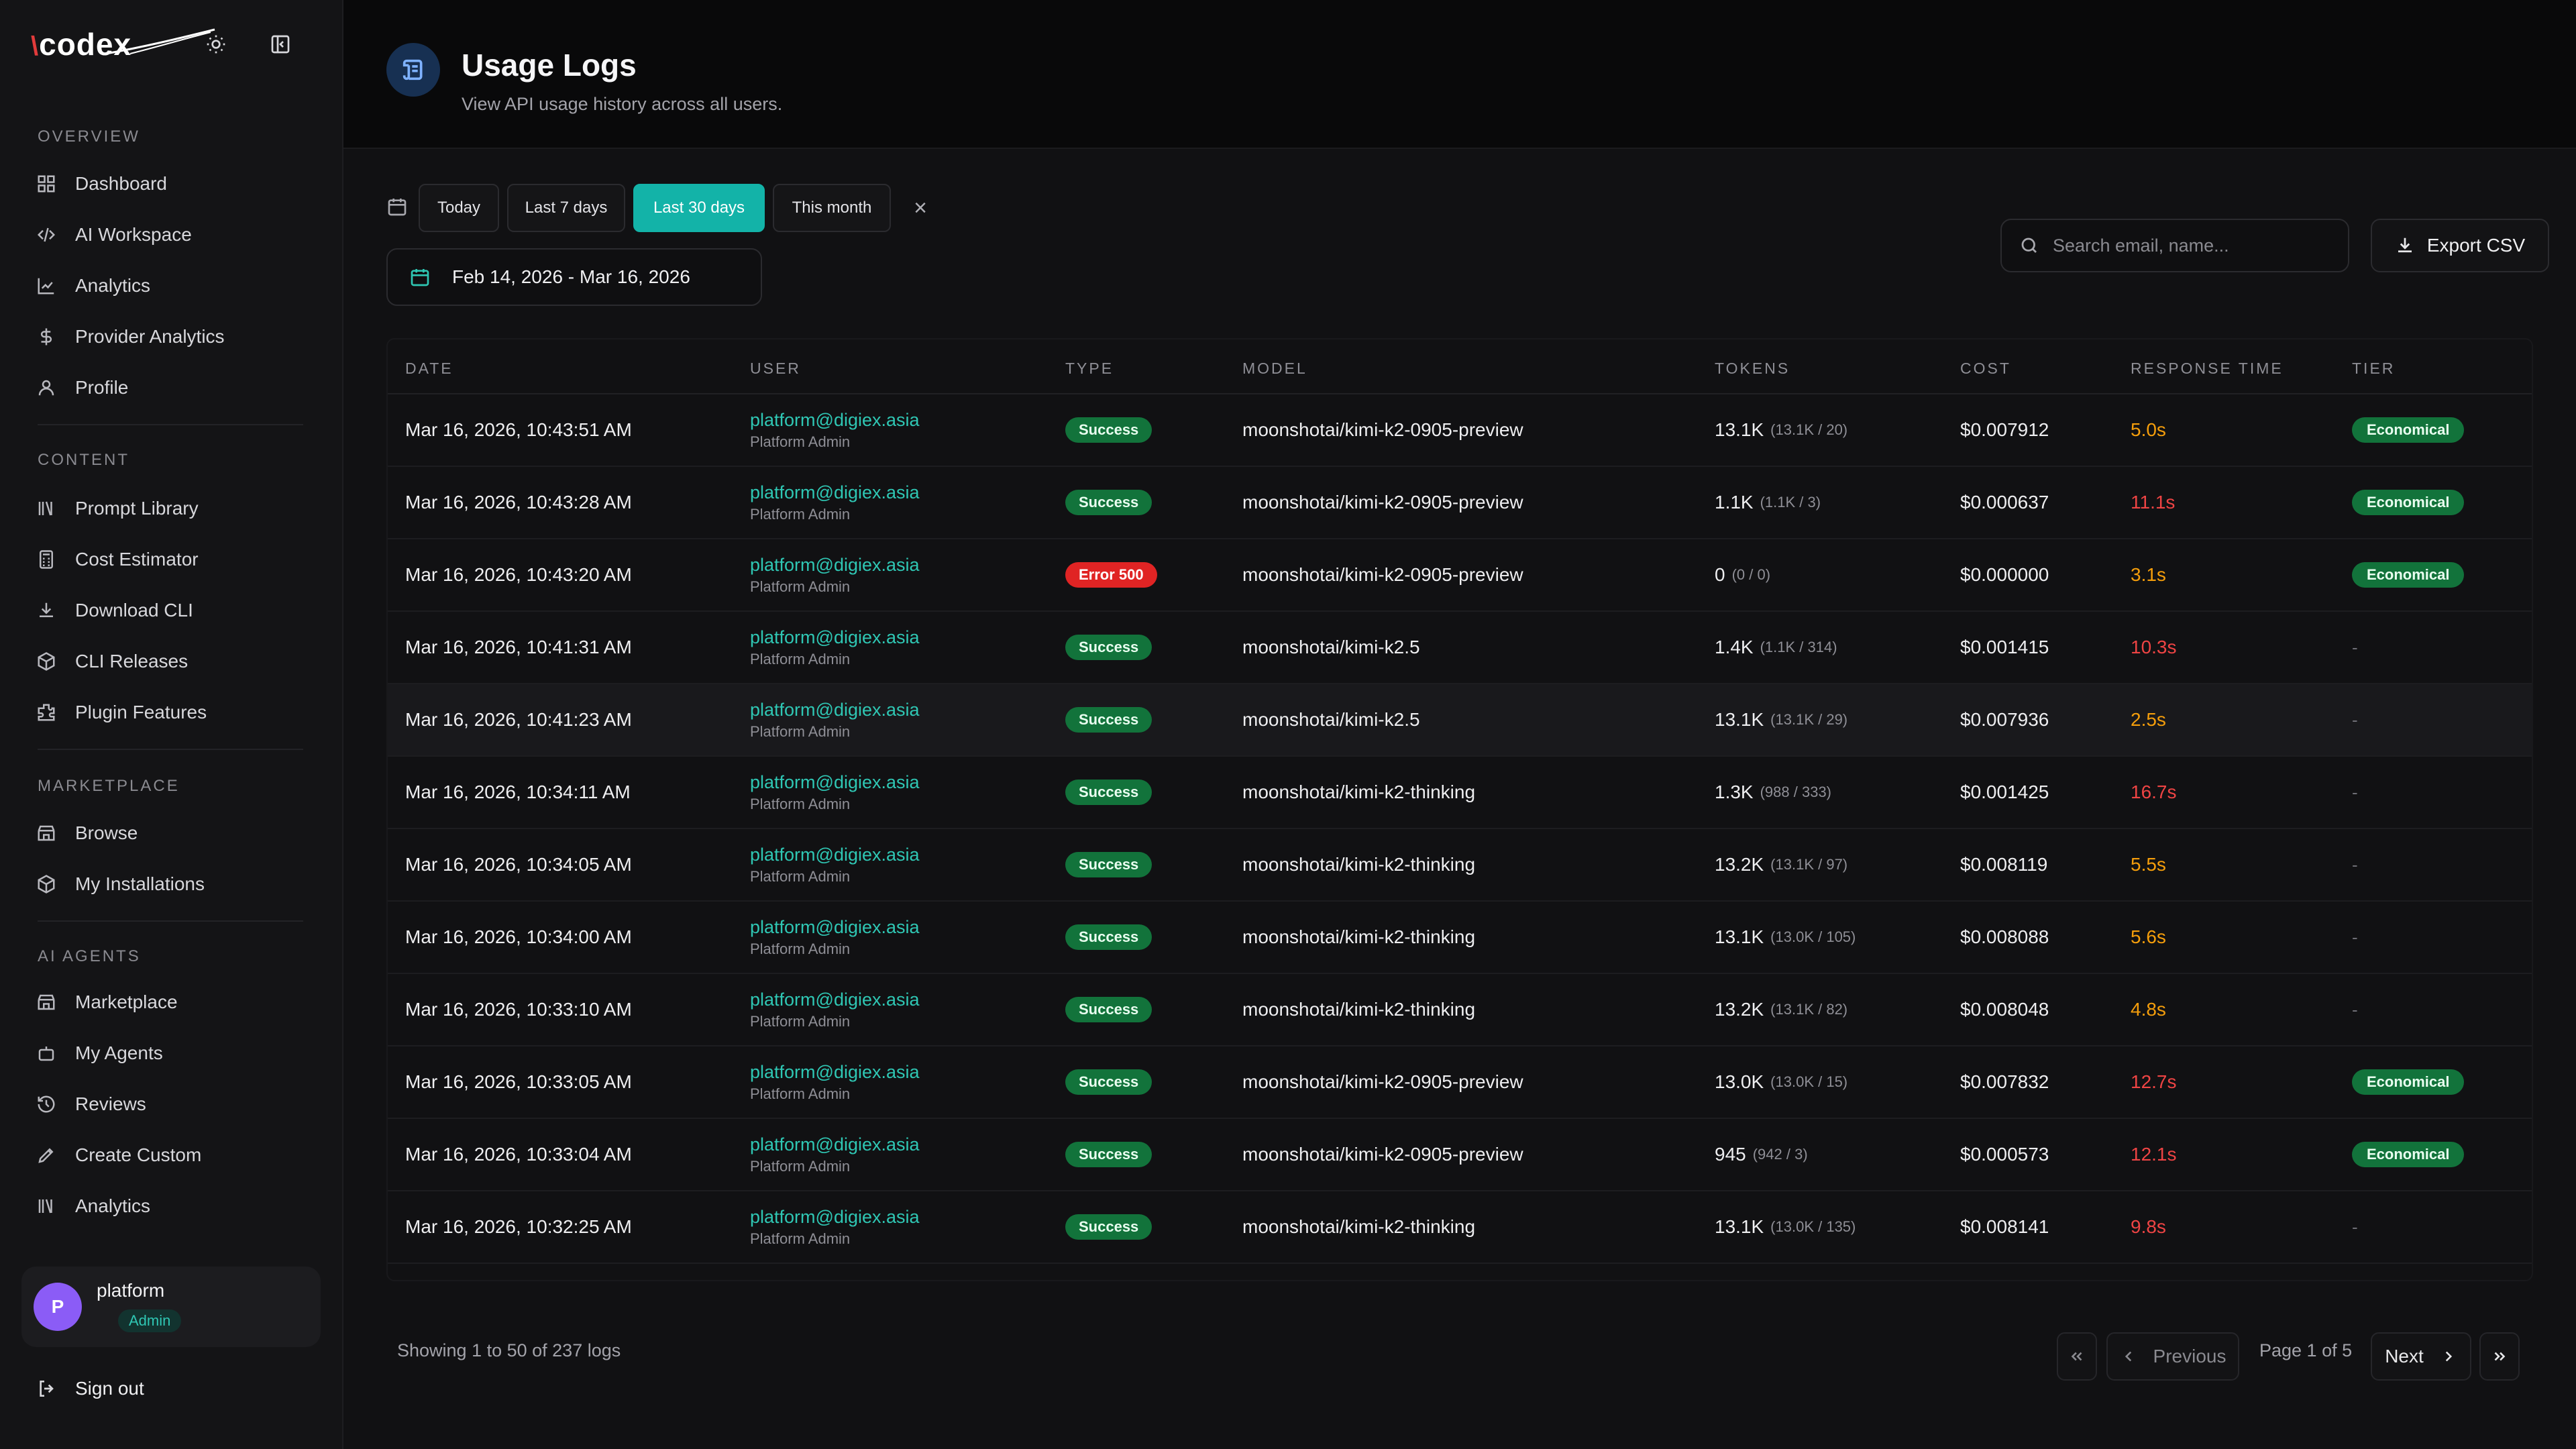 This screenshot has width=2576, height=1449. I want to click on next-page-button: Next, so click(2421, 1356).